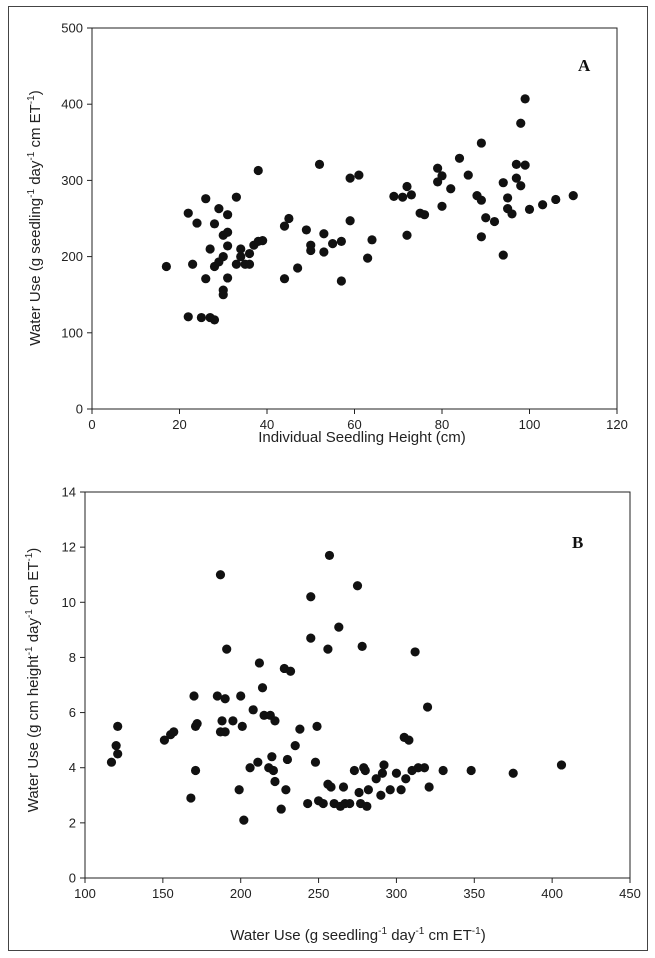  I want to click on ylabel-part: ), so click(33, 550).